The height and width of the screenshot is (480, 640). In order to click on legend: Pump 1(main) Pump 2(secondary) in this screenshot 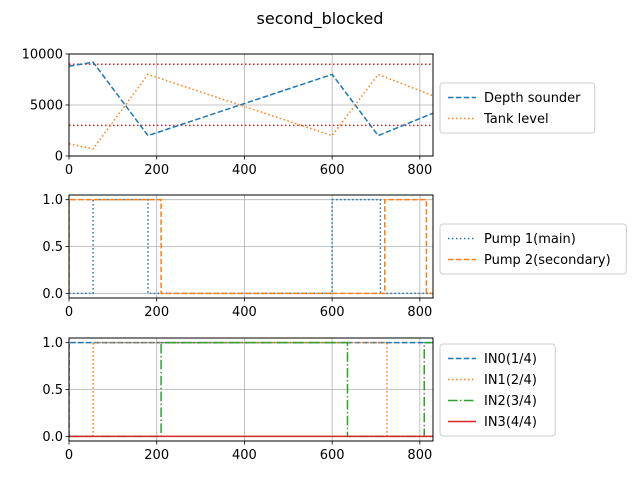, I will do `click(533, 249)`.